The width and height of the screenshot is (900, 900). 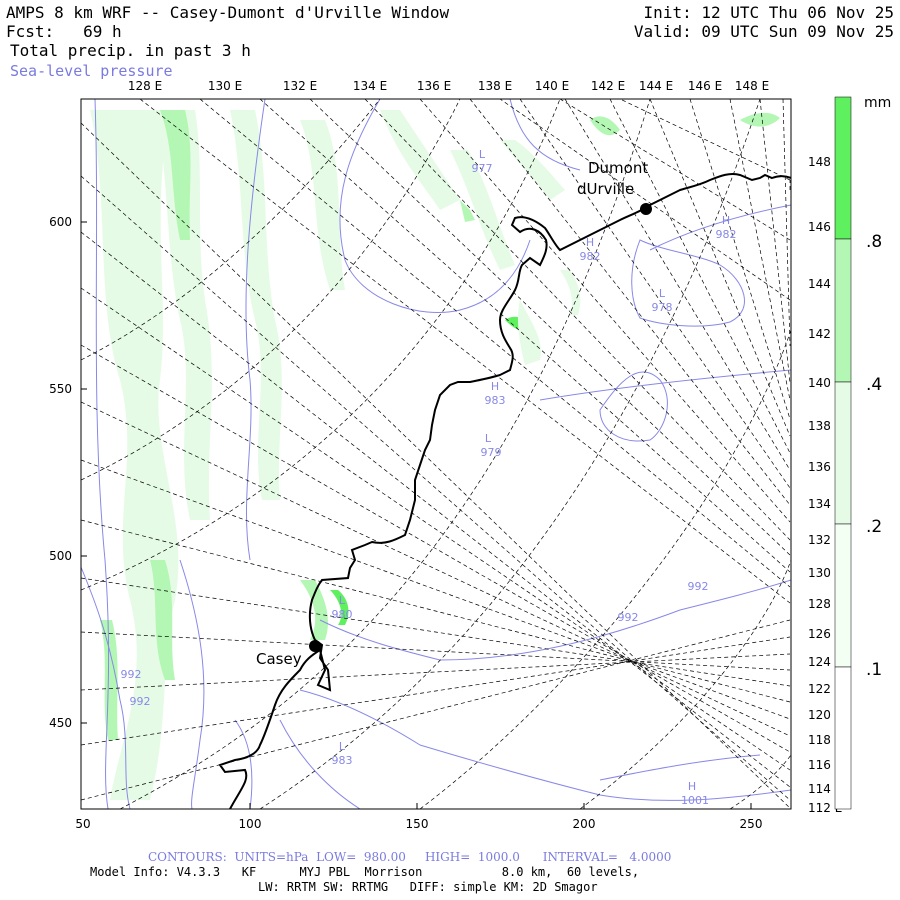 What do you see at coordinates (60, 389) in the screenshot?
I see `left-grid-label: 550` at bounding box center [60, 389].